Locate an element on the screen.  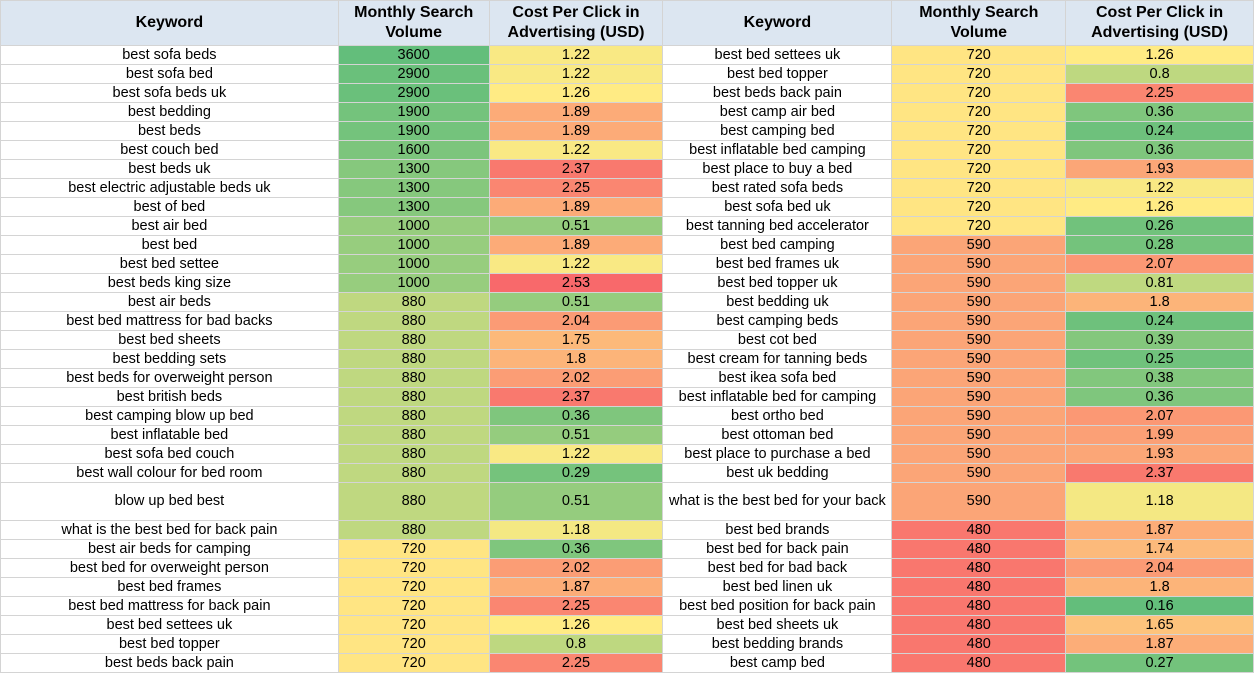
cpc-cell: 0.39 is located at coordinates (1159, 340).